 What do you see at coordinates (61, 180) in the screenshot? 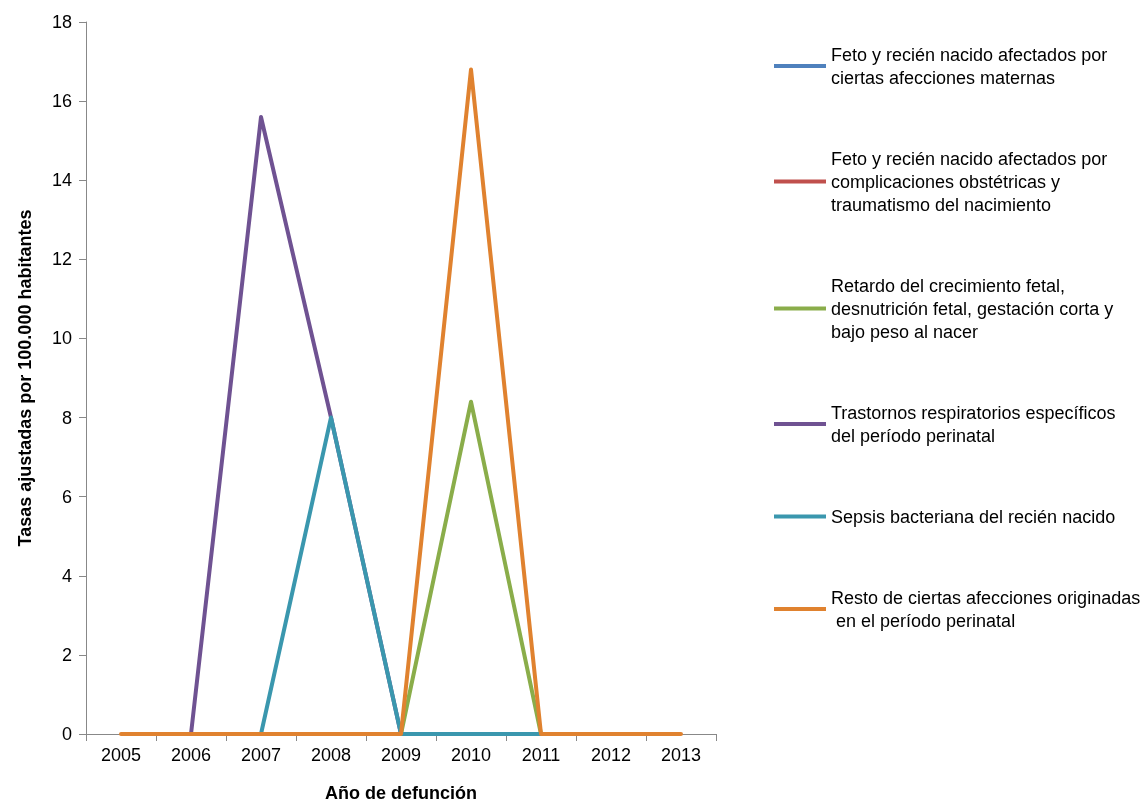
I see `y-tick-label: 14` at bounding box center [61, 180].